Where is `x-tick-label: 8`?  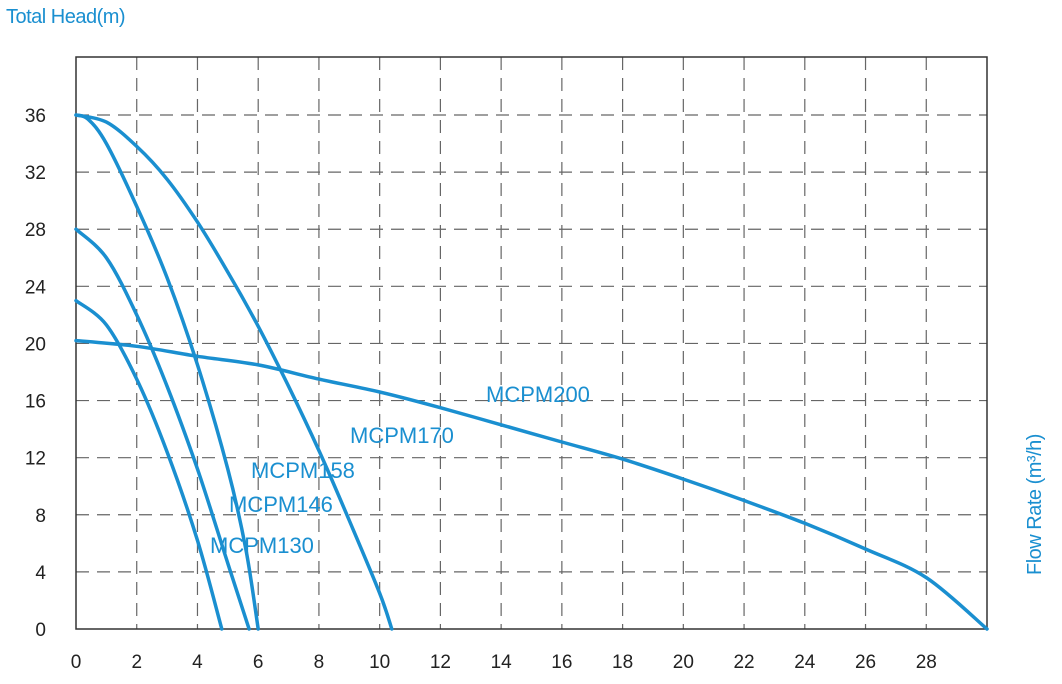
x-tick-label: 8 is located at coordinates (319, 662).